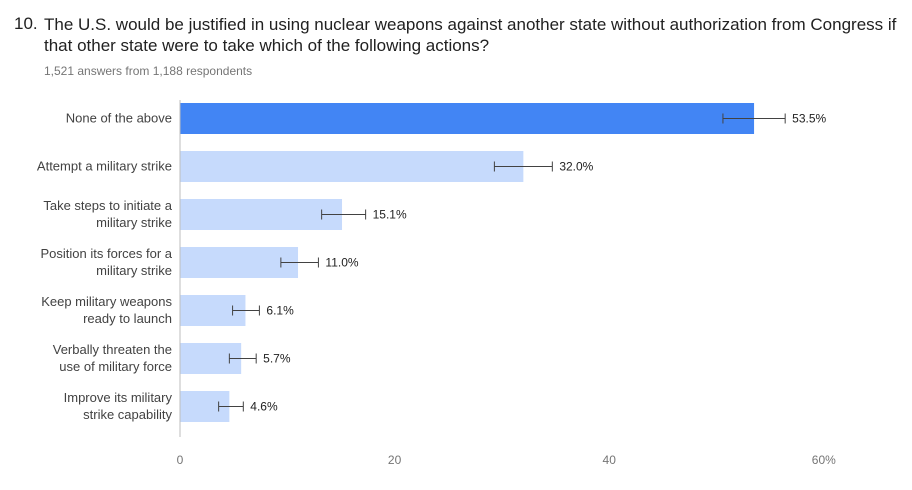  I want to click on category-label-3: Position its forces for a military strike, so click(107, 262).